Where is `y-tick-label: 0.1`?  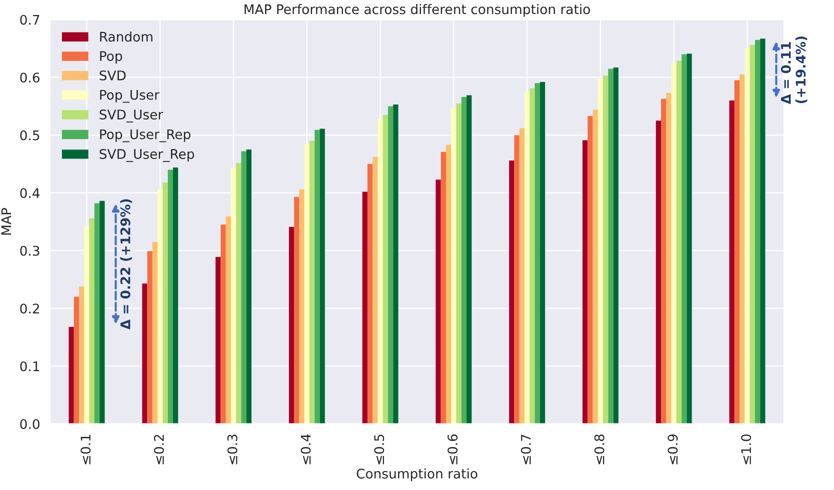
y-tick-label: 0.1 is located at coordinates (30, 366).